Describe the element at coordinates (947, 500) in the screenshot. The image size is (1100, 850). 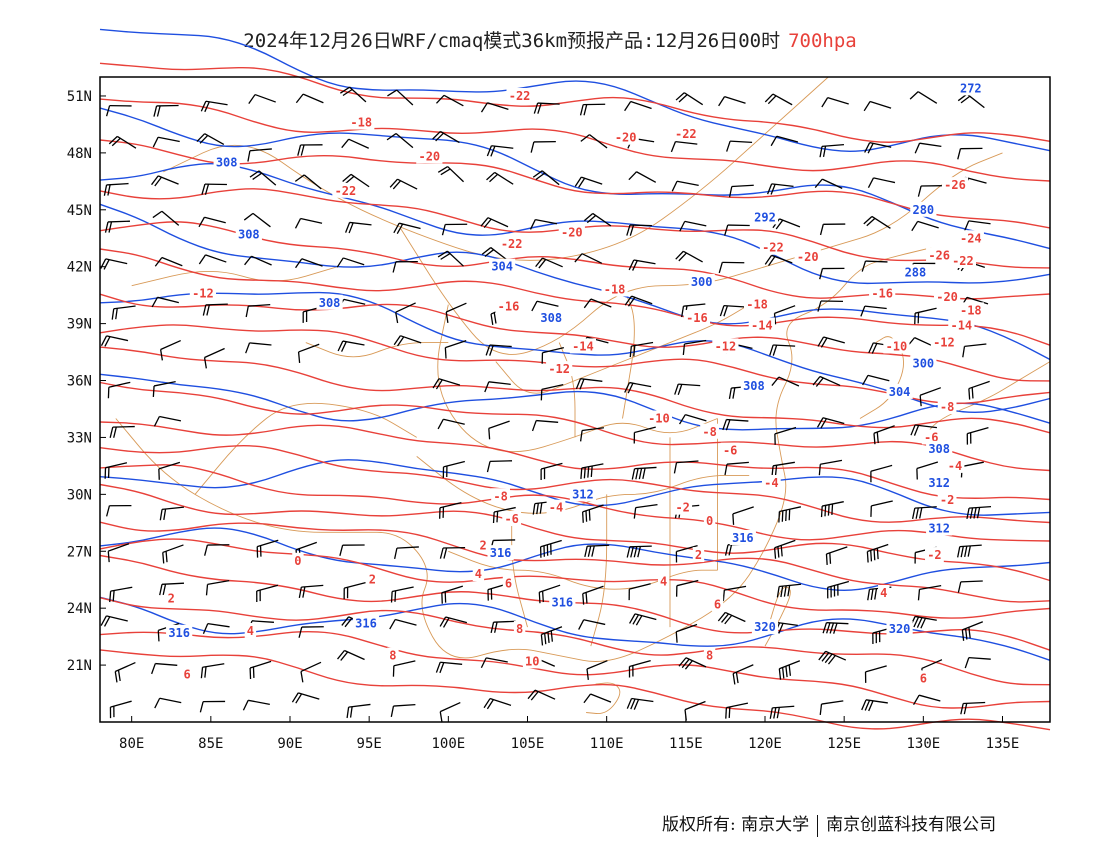
I see `temperature-label: -2` at that location.